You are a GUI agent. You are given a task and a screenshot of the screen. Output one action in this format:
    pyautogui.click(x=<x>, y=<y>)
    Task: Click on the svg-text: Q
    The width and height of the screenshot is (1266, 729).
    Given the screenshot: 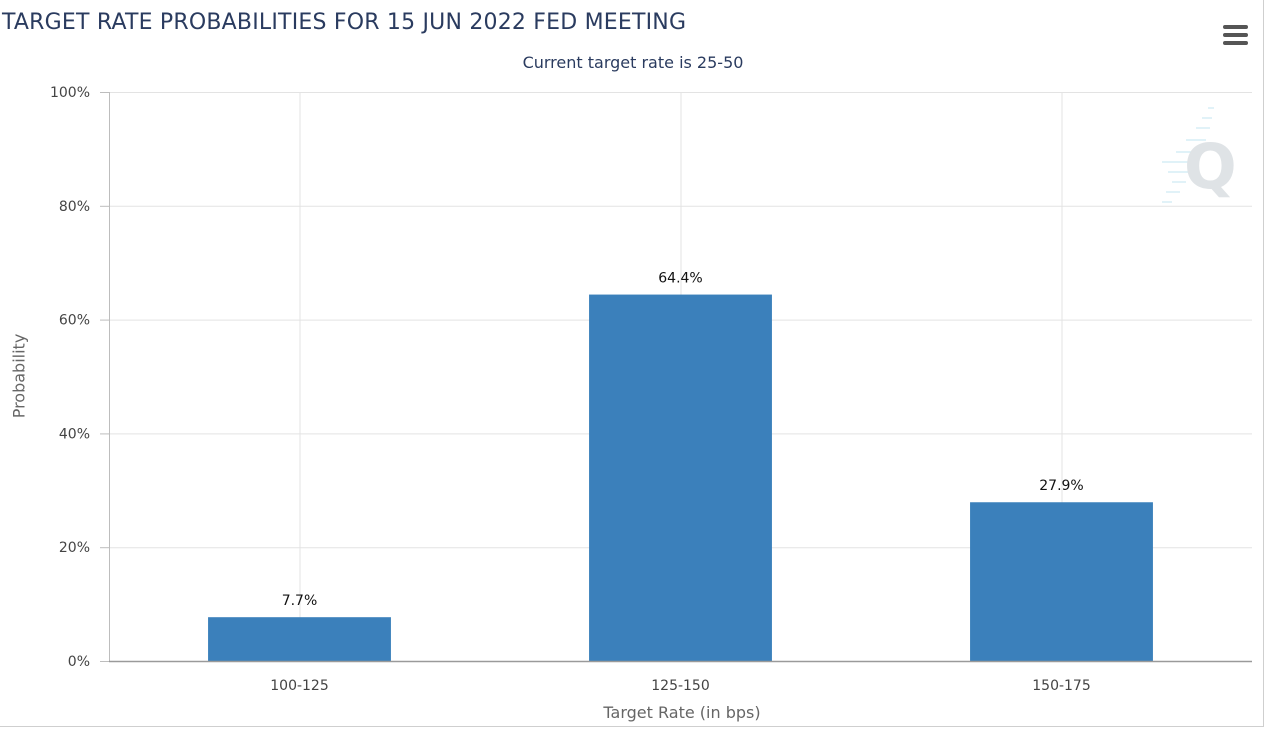 What is the action you would take?
    pyautogui.click(x=1210, y=166)
    